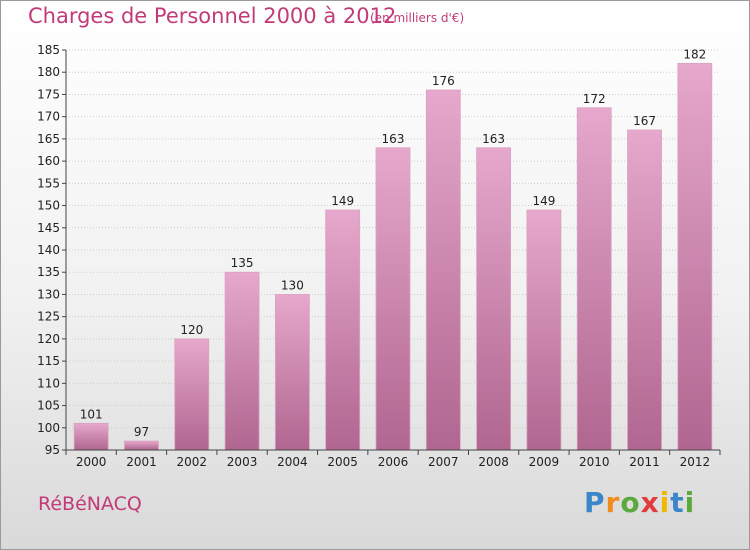  I want to click on y-tick-label: 175, so click(48, 94).